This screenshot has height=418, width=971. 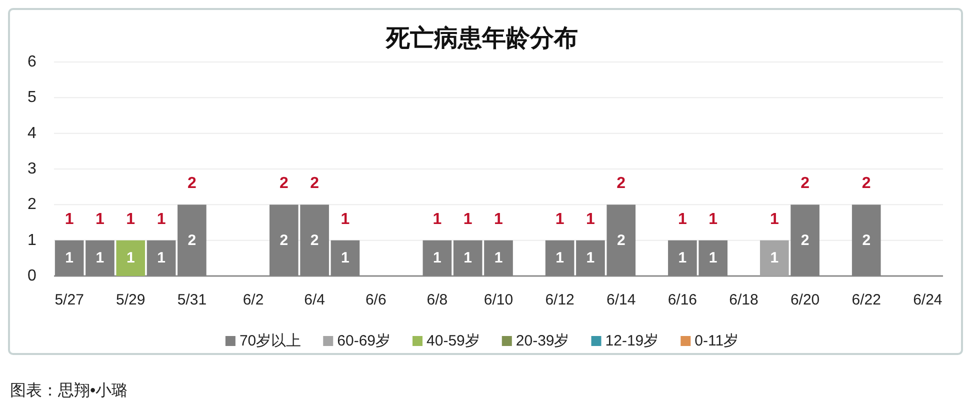 I want to click on chart-title: 死亡病患年龄分布, so click(x=481, y=38).